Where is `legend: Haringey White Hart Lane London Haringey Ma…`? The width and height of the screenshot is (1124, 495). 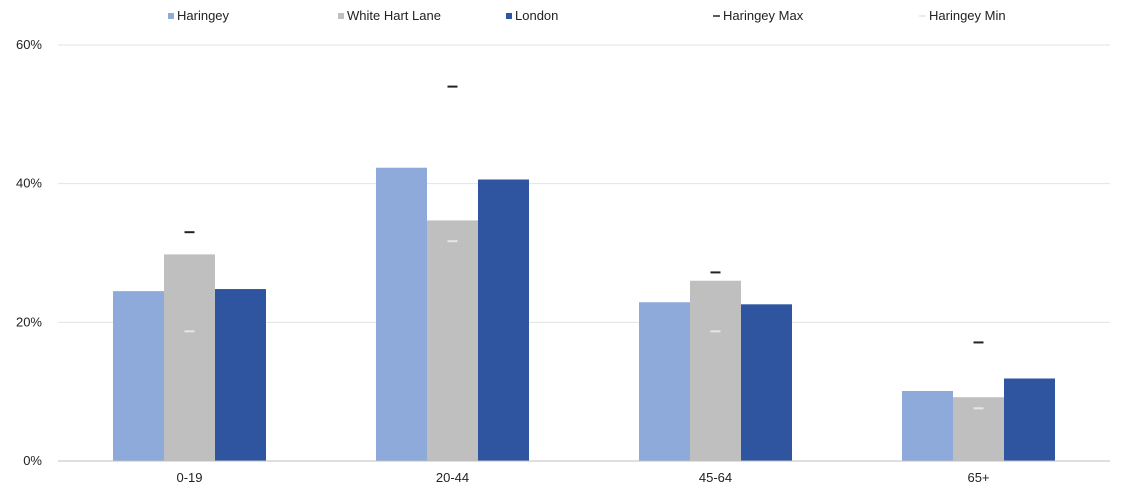
legend: Haringey White Hart Lane London Haringey Ma… is located at coordinates (587, 15).